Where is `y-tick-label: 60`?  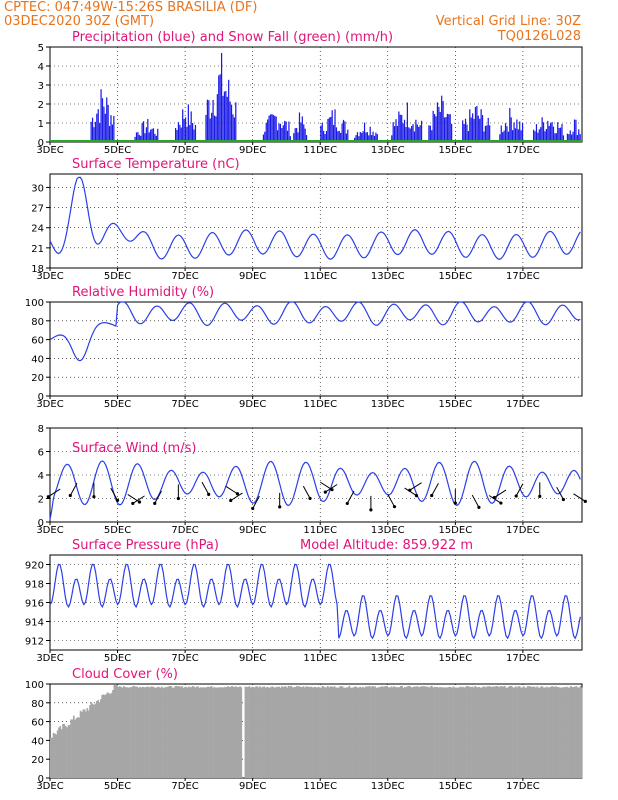
y-tick-label: 60 is located at coordinates (37, 723).